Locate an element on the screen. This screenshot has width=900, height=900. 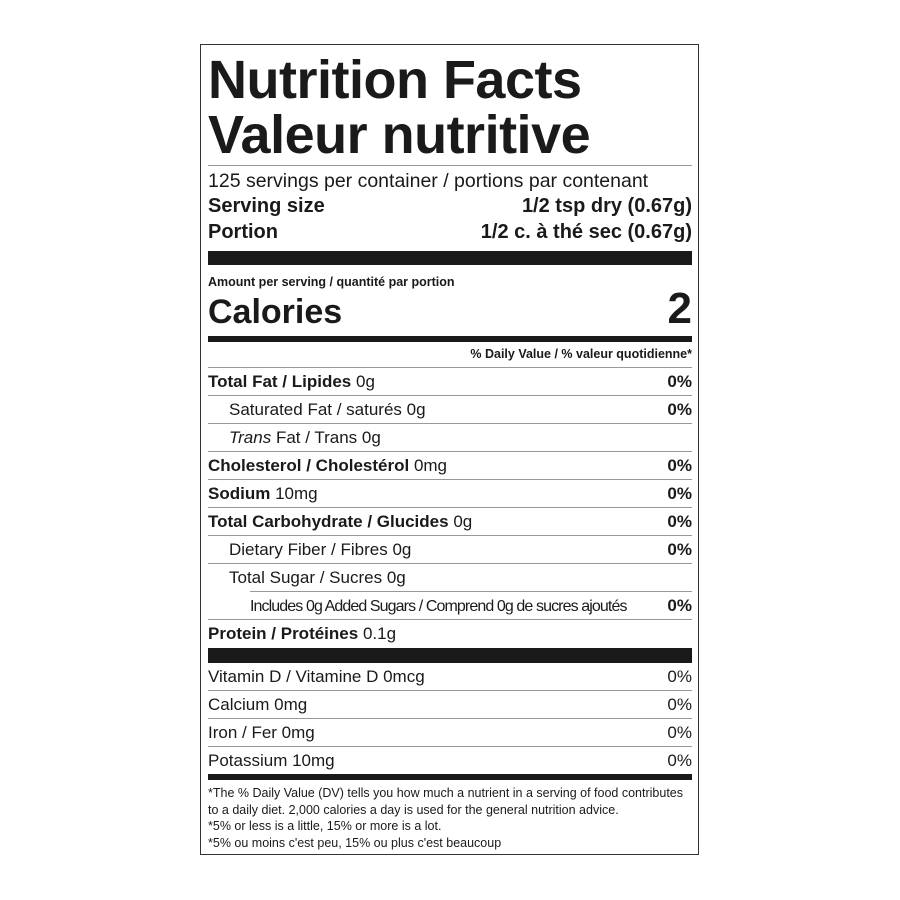
nutrient-row-trans-fat: Trans Fat / Trans 0g is located at coordinates (450, 438).